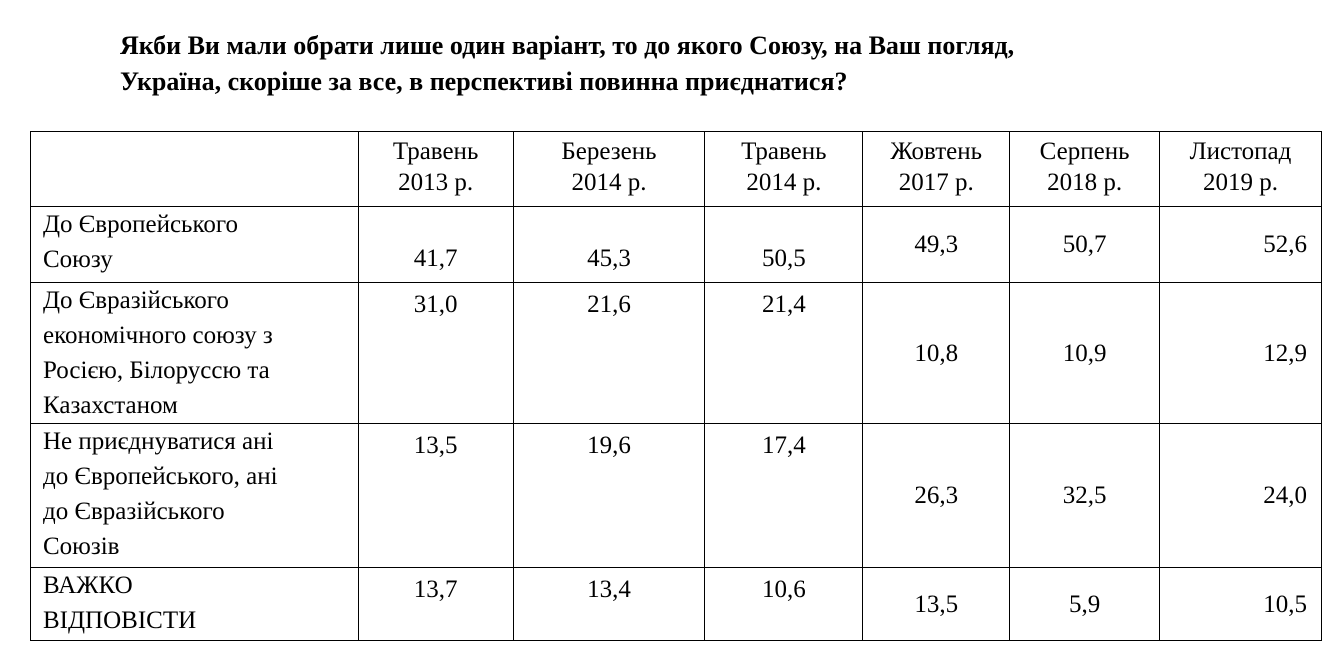 The height and width of the screenshot is (661, 1332). I want to click on value-cell: 49,3, so click(936, 244).